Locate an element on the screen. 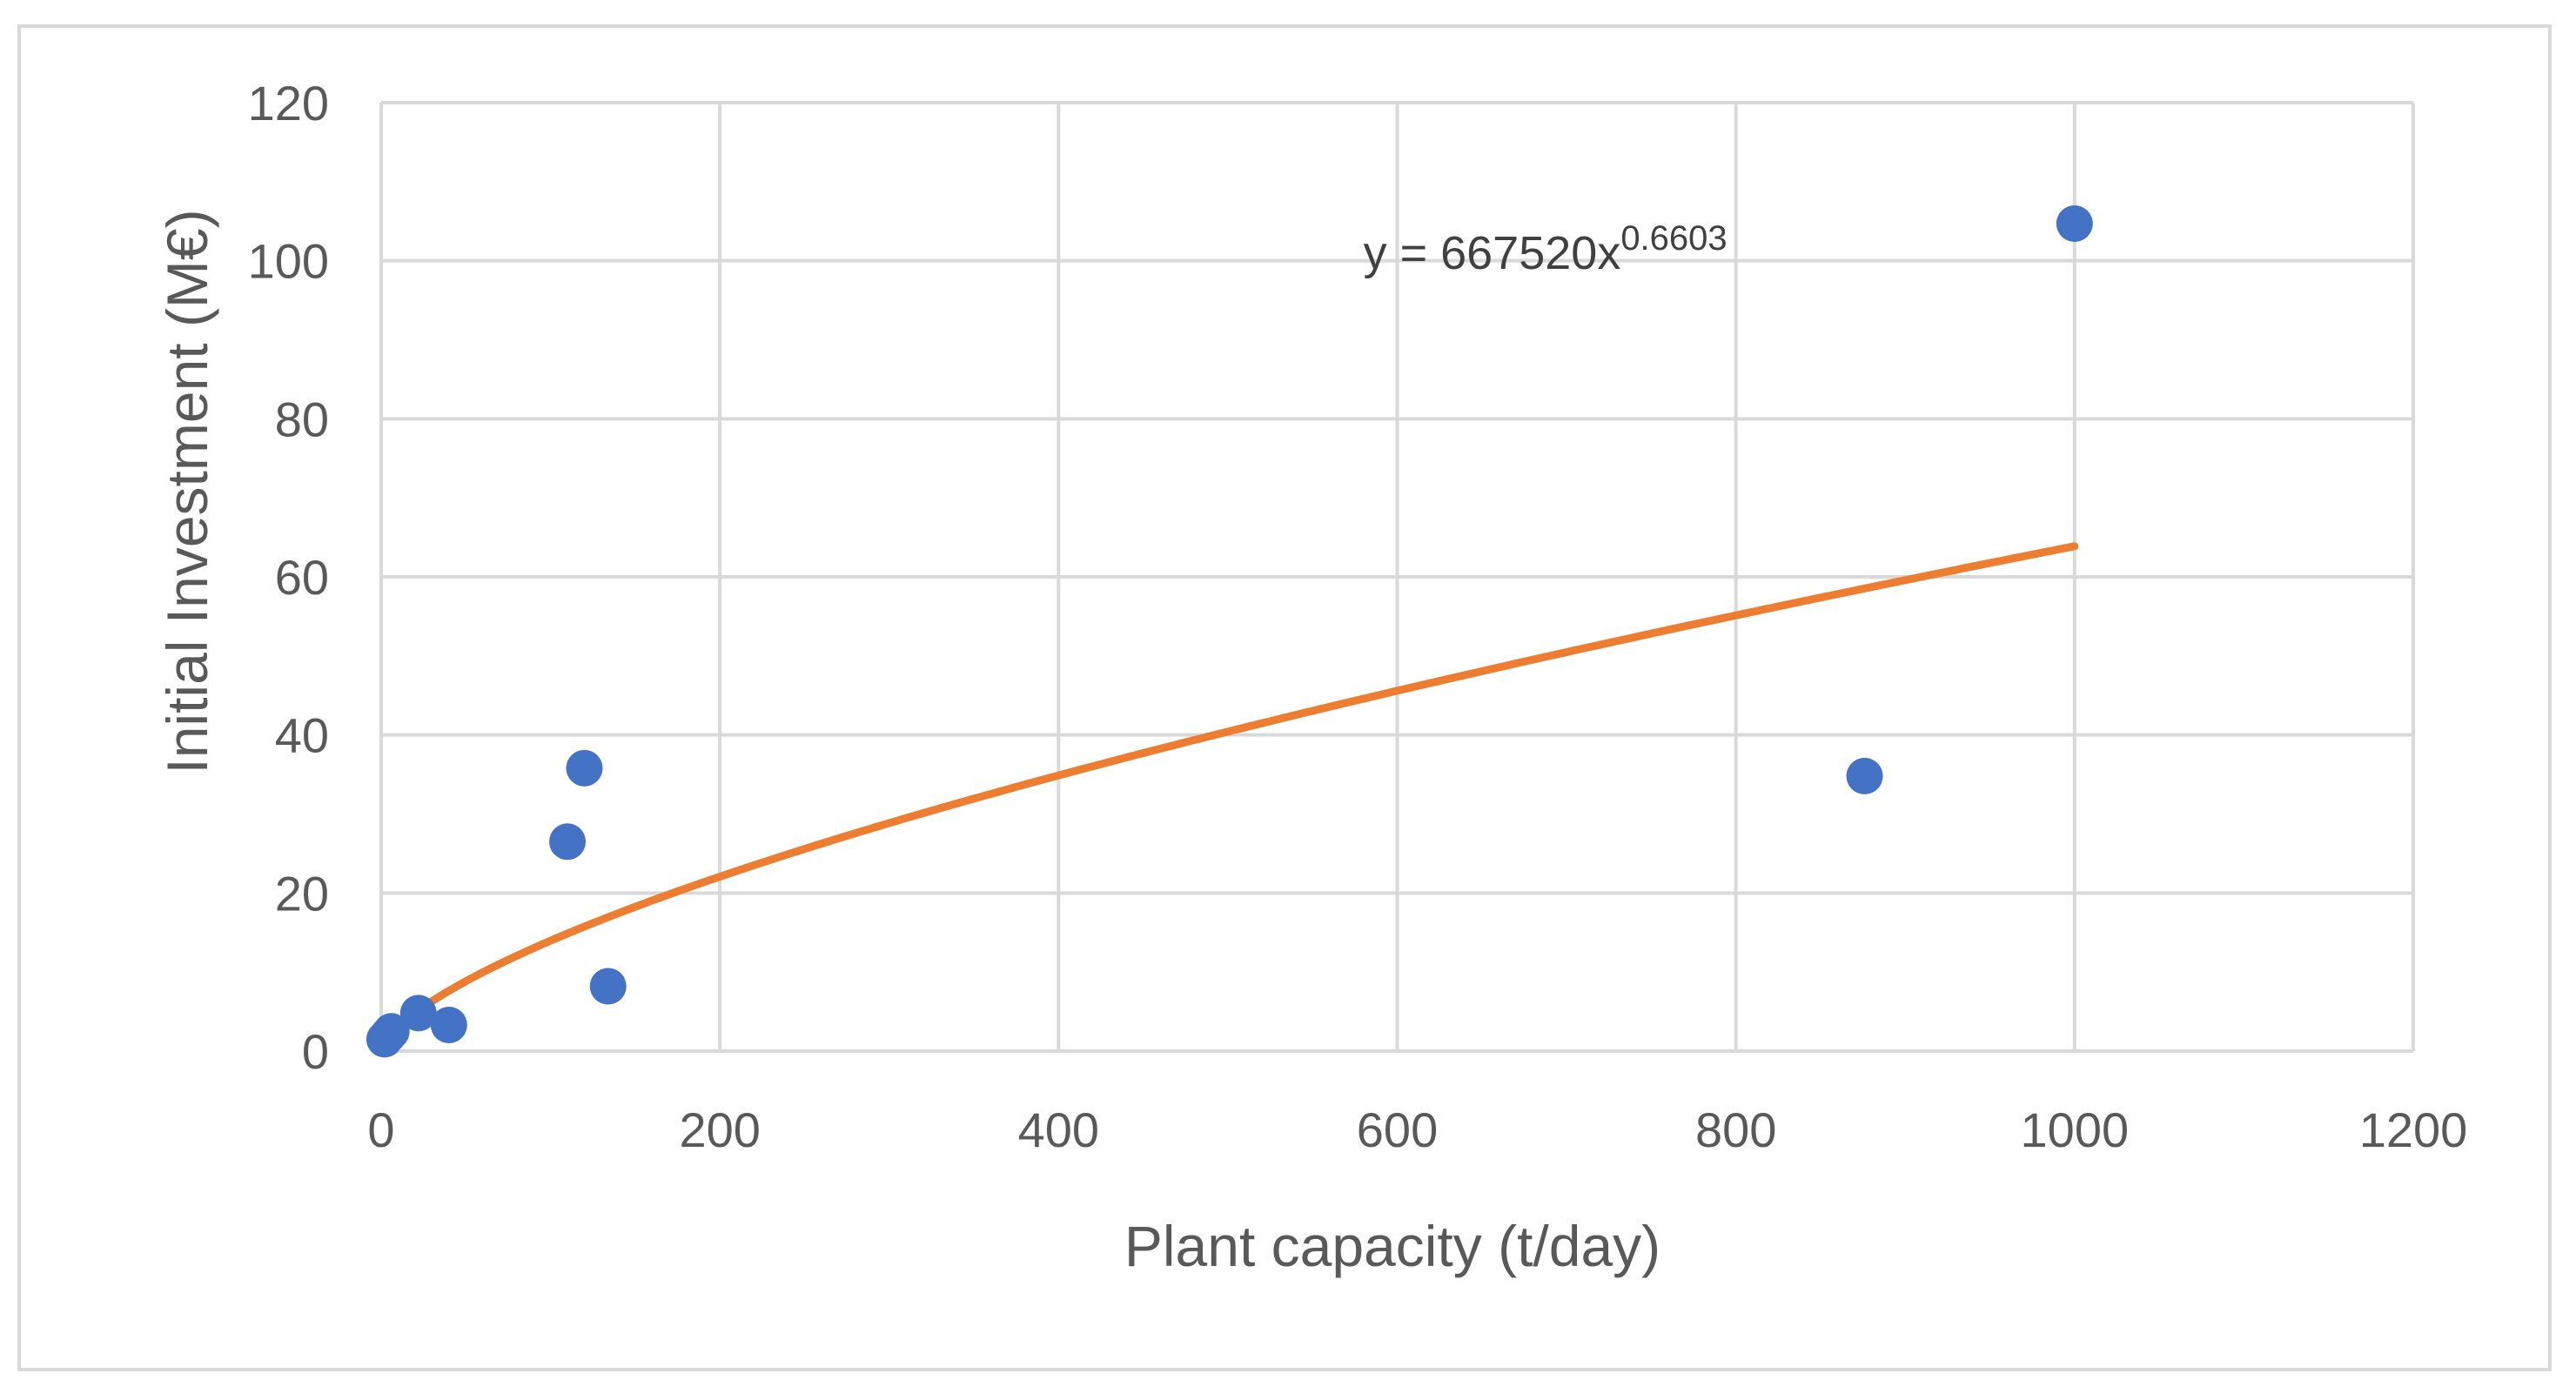 The width and height of the screenshot is (2576, 1400). y-tick-label: 0 is located at coordinates (315, 1051).